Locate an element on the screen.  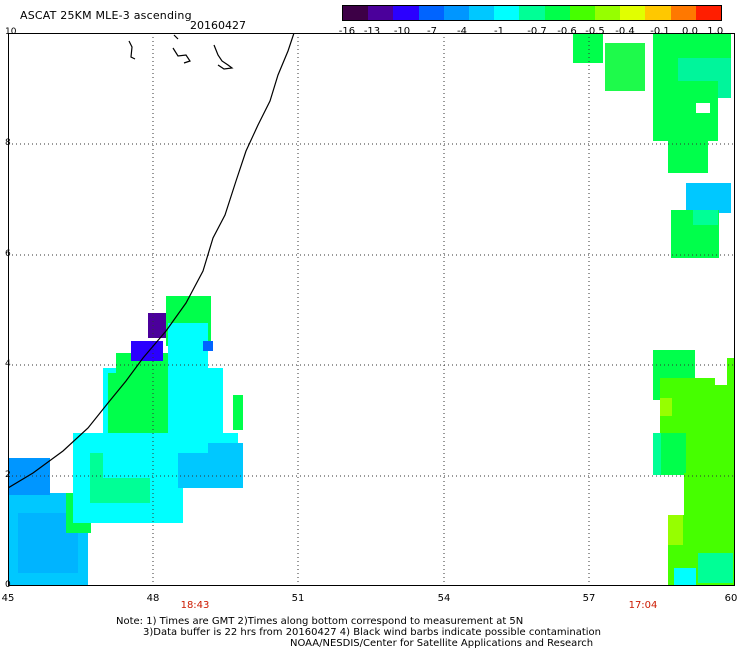
color-scale-label: -0.6 is located at coordinates (567, 31).